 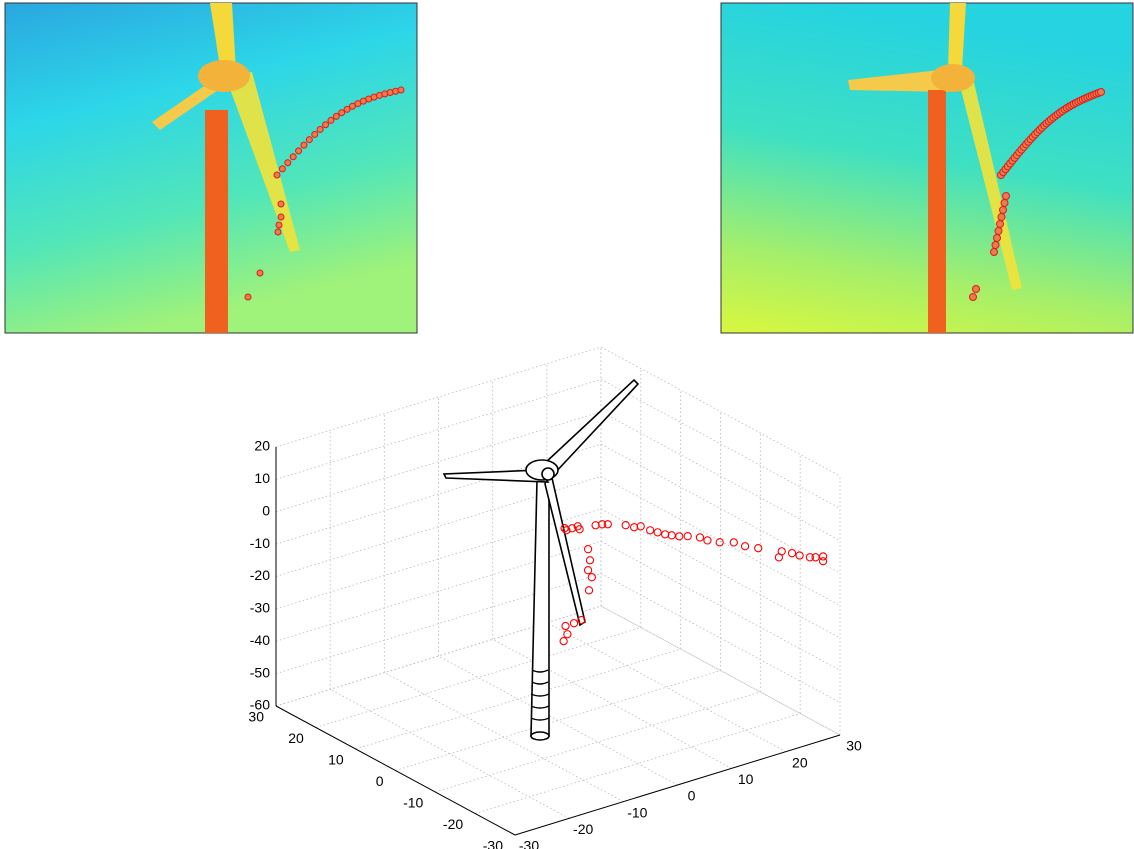 What do you see at coordinates (324, 193) in the screenshot?
I see `detections-left` at bounding box center [324, 193].